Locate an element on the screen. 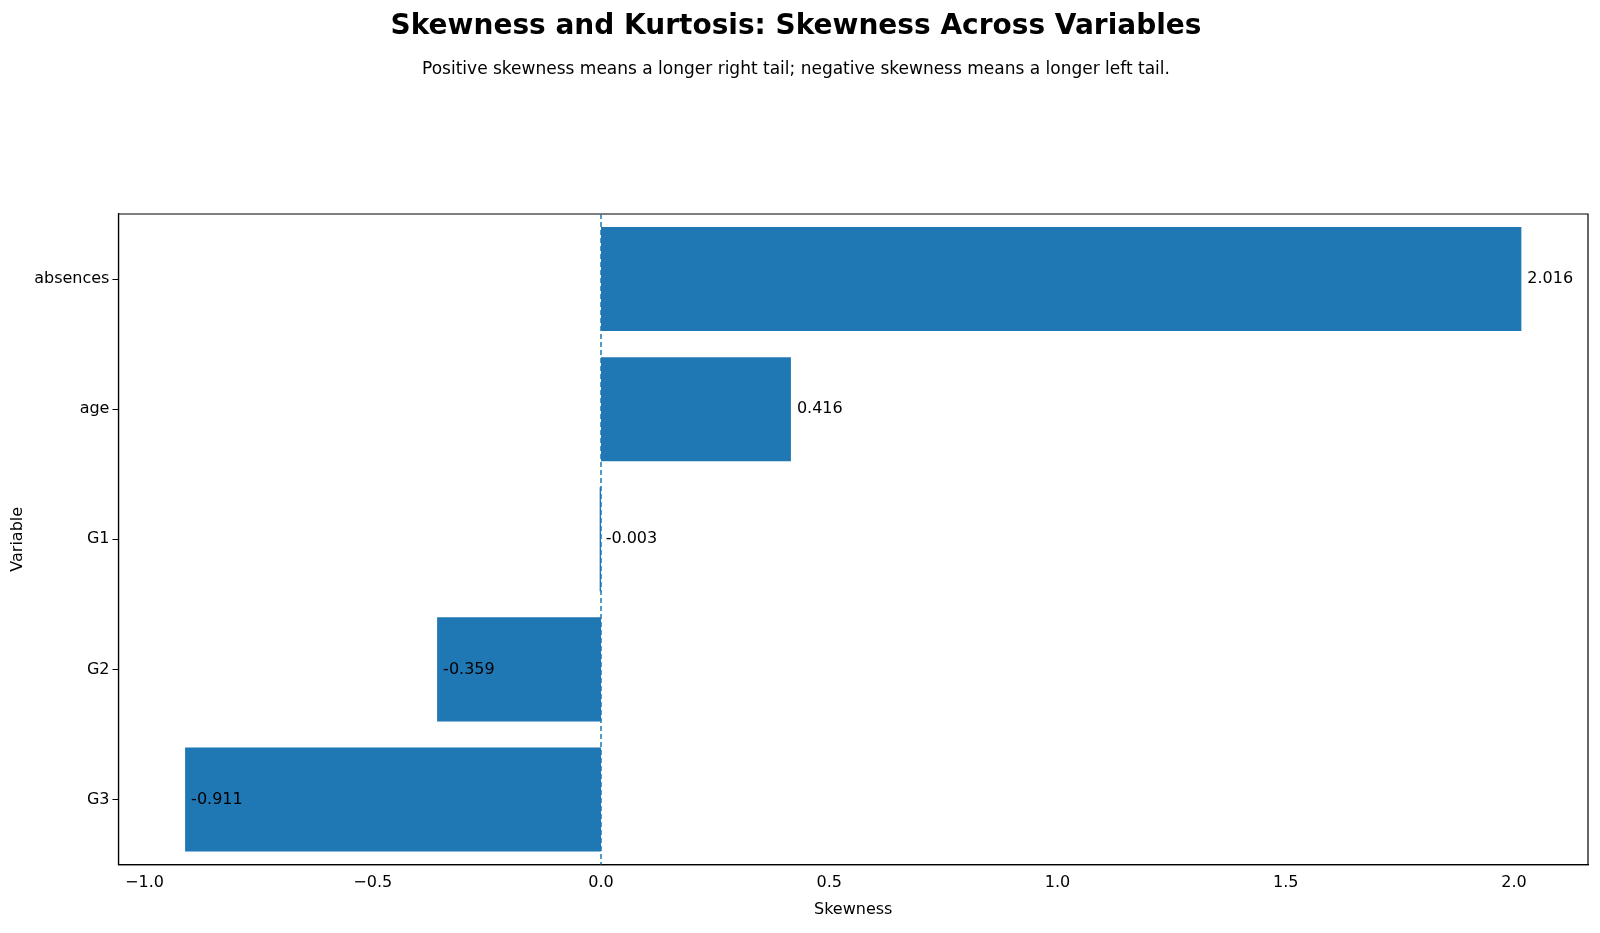 The height and width of the screenshot is (933, 1600). data-label: -0.003 is located at coordinates (631, 538).